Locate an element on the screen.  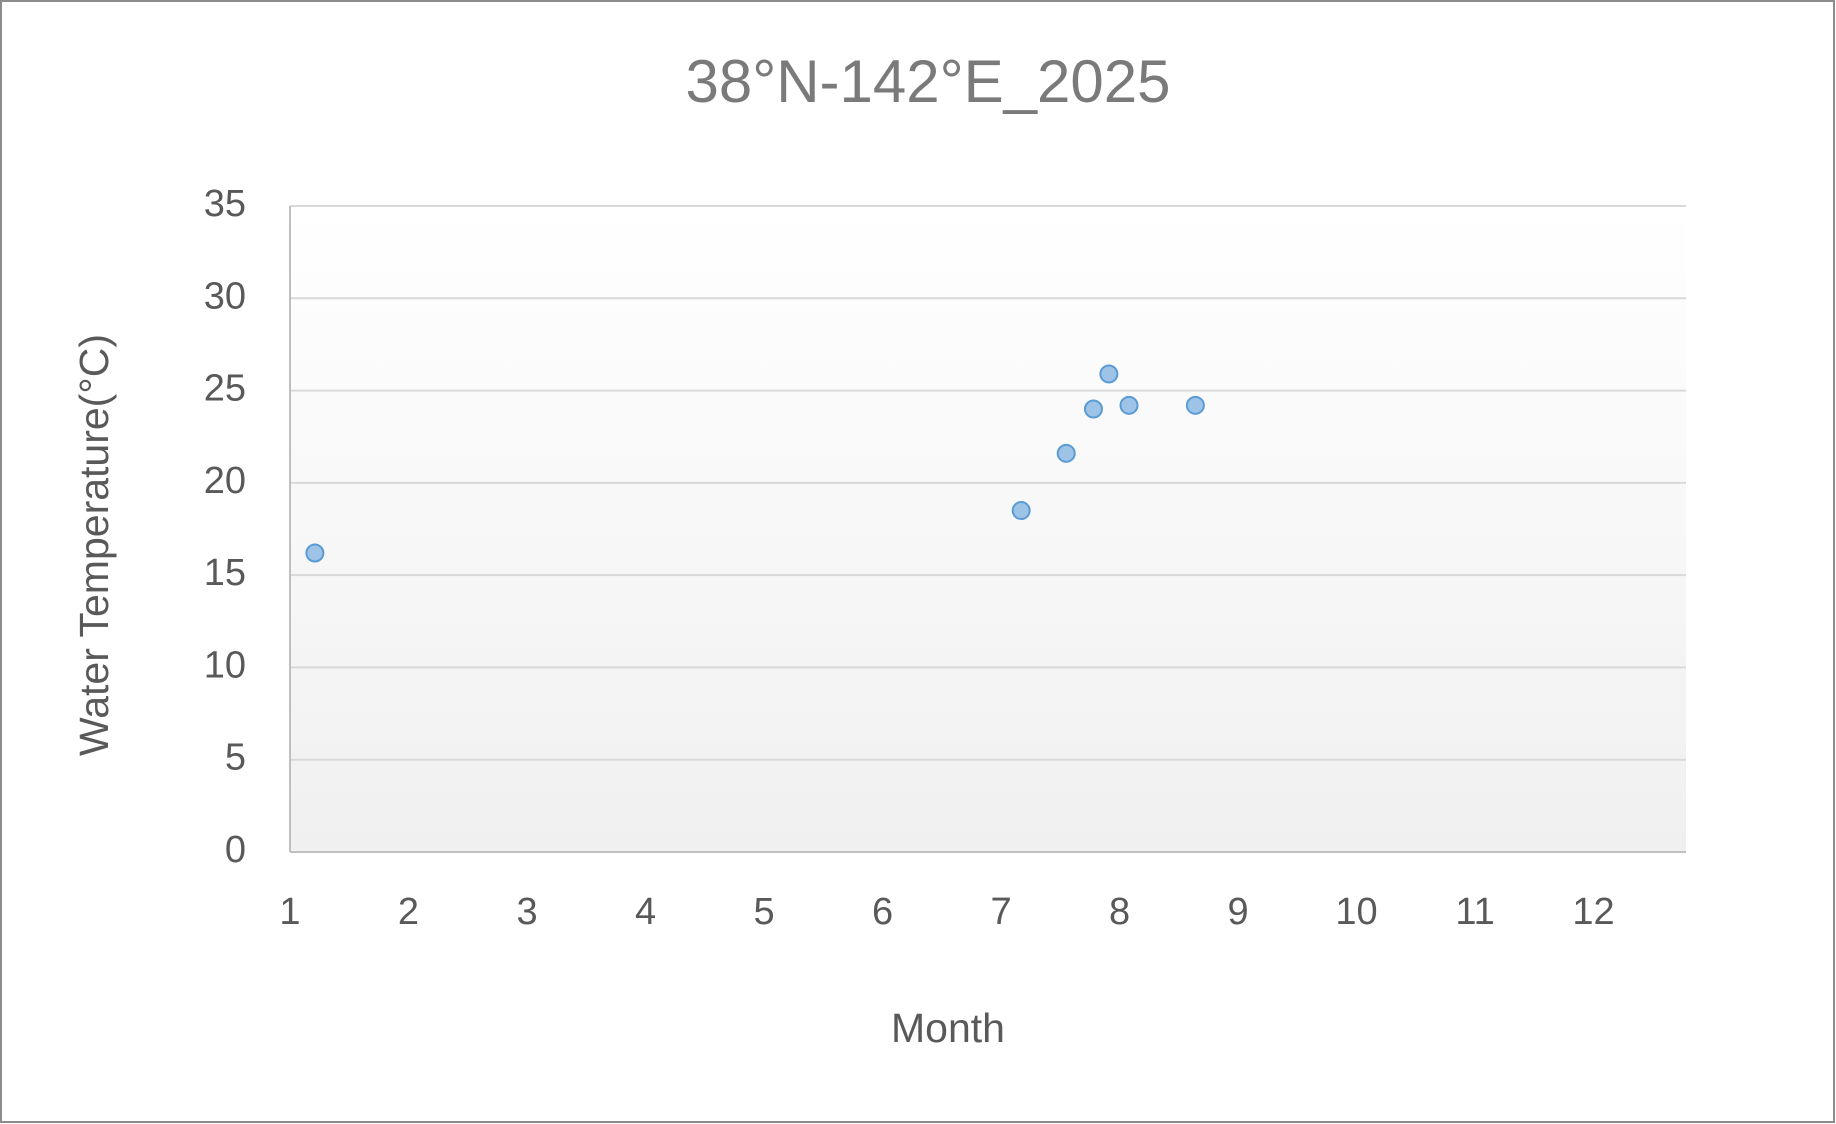
y-tick-label: 0 is located at coordinates (235, 850).